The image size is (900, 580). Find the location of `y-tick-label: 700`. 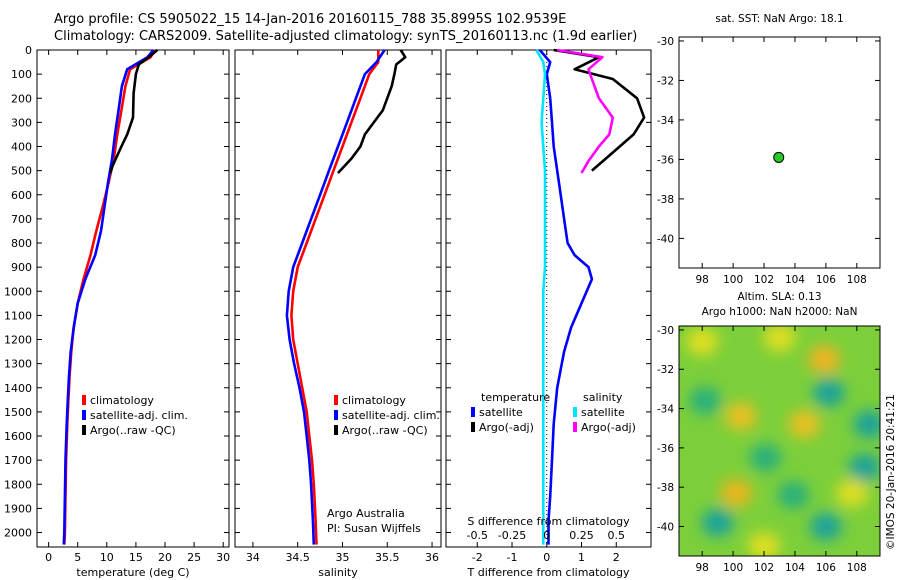

y-tick-label: 700 is located at coordinates (21, 219).